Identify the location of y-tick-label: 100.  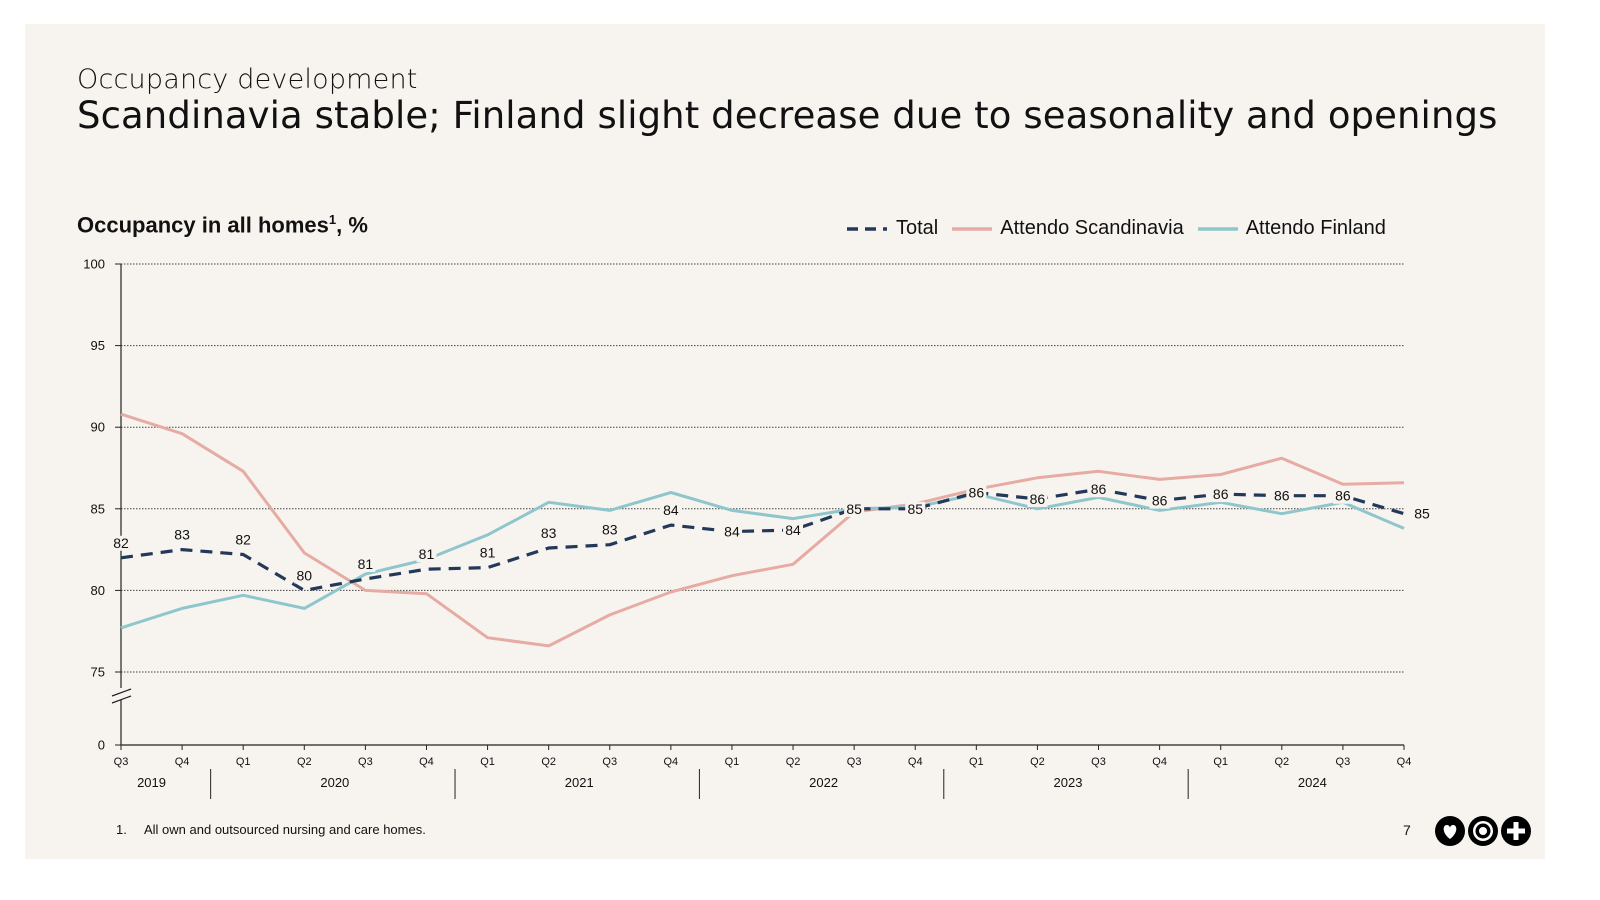
(94, 264).